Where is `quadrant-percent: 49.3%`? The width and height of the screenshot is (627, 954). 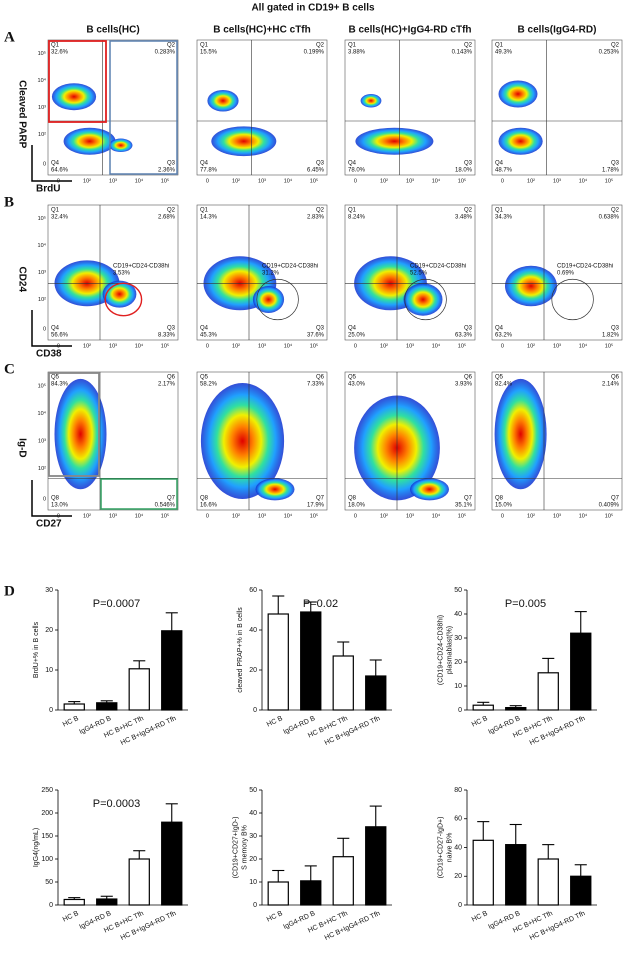 quadrant-percent: 49.3% is located at coordinates (504, 53).